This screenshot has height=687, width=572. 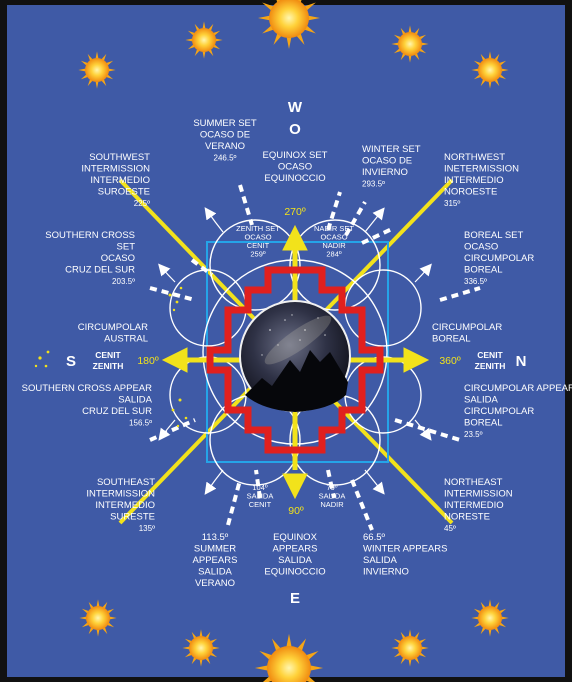 I want to click on label-line: 104º, so click(x=260, y=487).